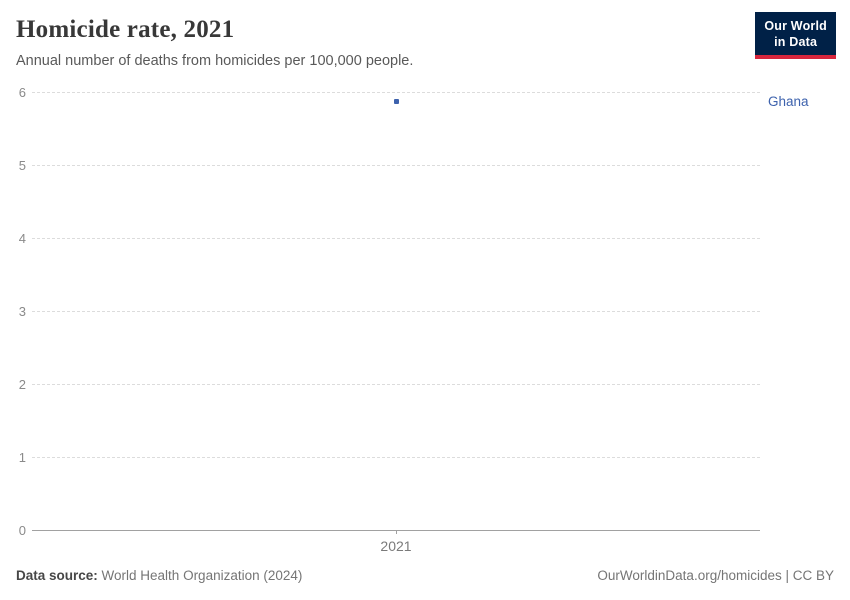 Image resolution: width=850 pixels, height=600 pixels. What do you see at coordinates (200, 575) in the screenshot?
I see `data-source-value: World Health Organization (2024)` at bounding box center [200, 575].